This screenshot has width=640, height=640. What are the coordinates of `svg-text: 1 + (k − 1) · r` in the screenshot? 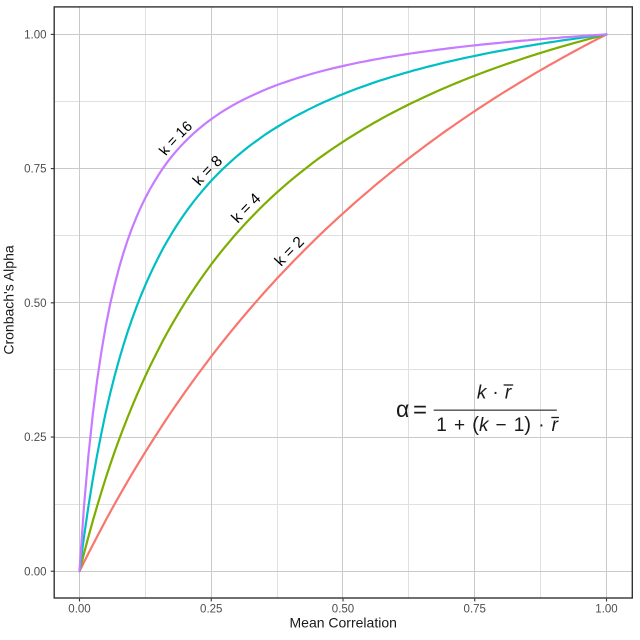 It's located at (497, 424).